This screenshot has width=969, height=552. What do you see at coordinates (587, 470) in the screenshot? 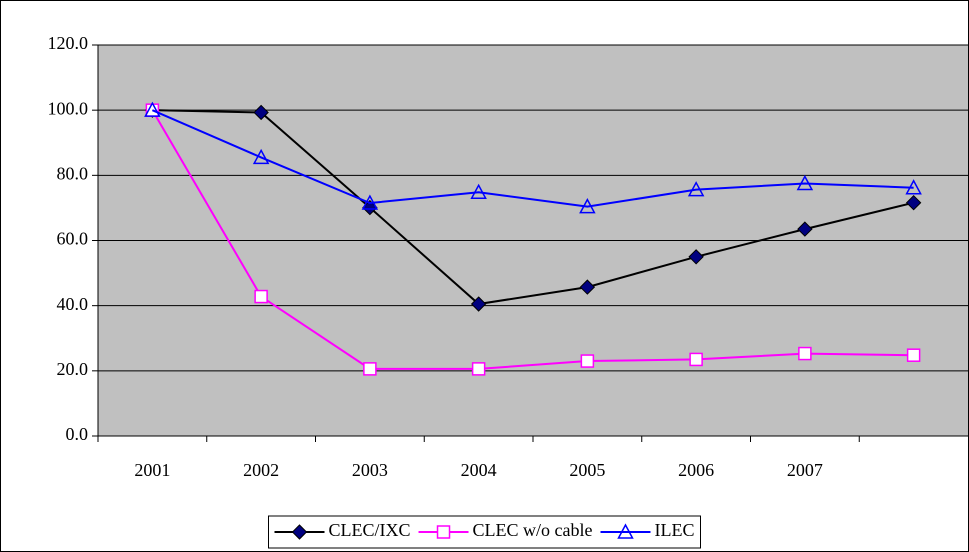
I see `x-tick-label: 2005` at bounding box center [587, 470].